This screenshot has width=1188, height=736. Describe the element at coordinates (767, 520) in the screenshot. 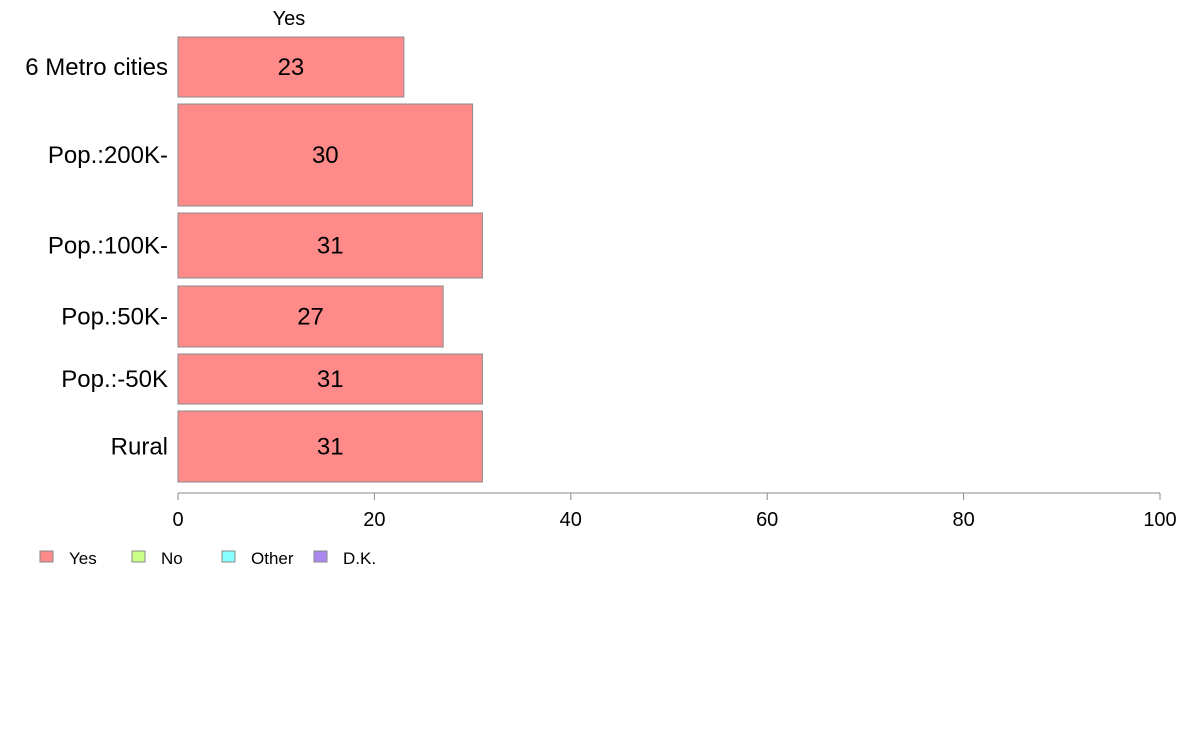

I see `x-tick-label: 60` at that location.